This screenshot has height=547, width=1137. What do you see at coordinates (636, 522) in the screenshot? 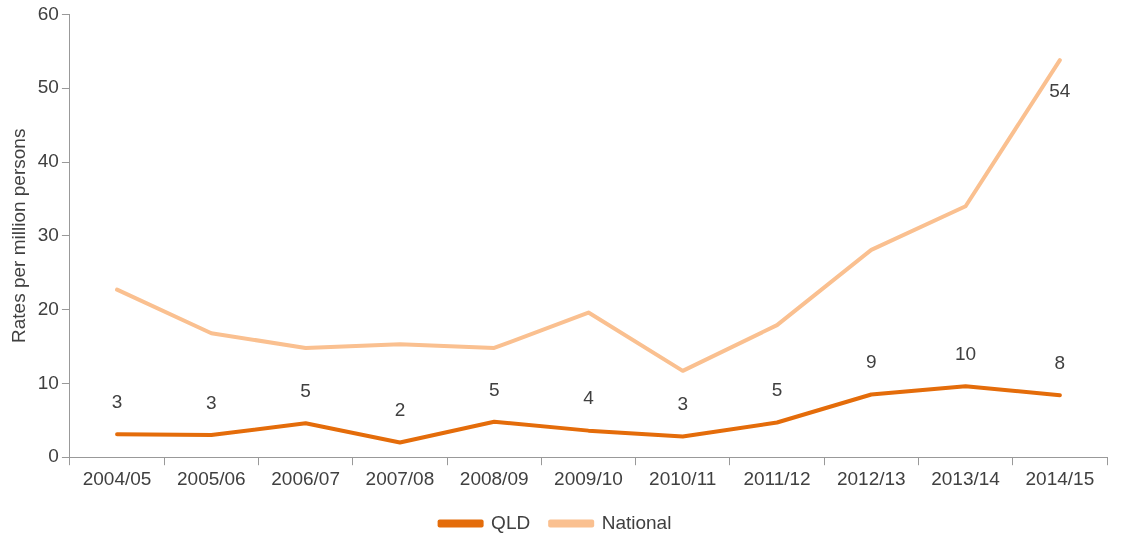
I see `legend-label: National` at bounding box center [636, 522].